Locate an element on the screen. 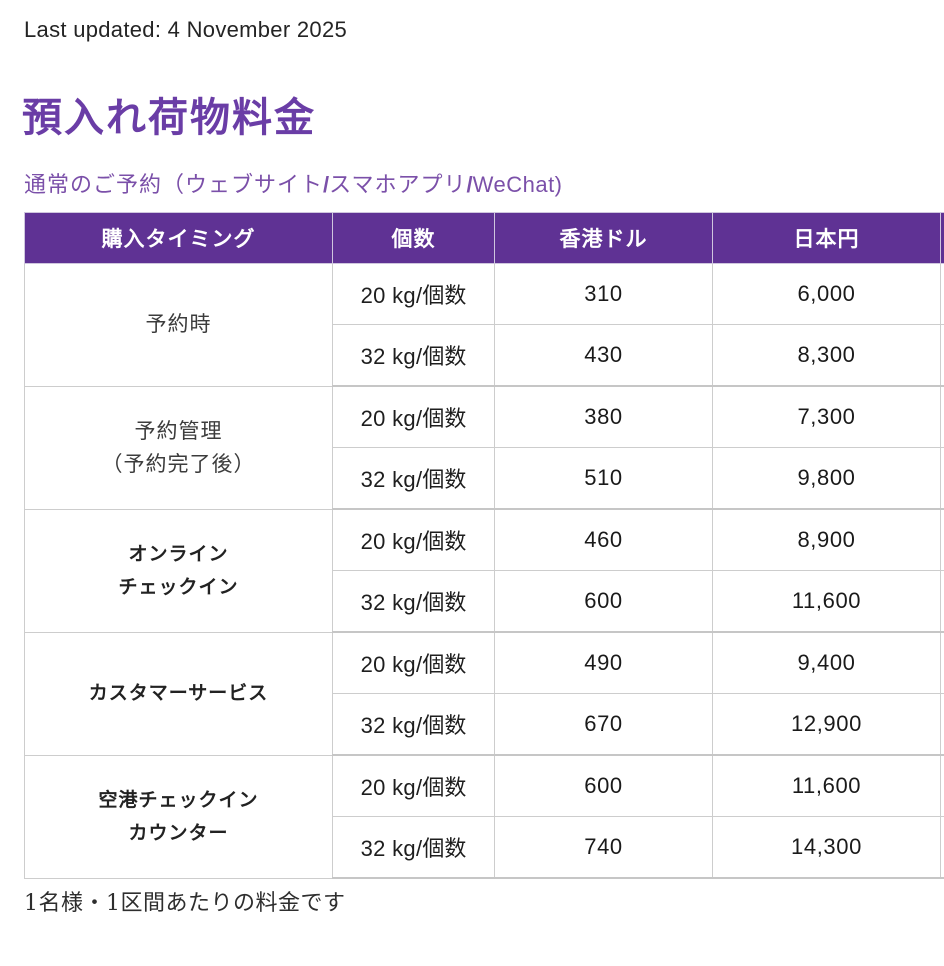 The image size is (944, 966). page-title: 預入れ荷物料金 is located at coordinates (169, 117).